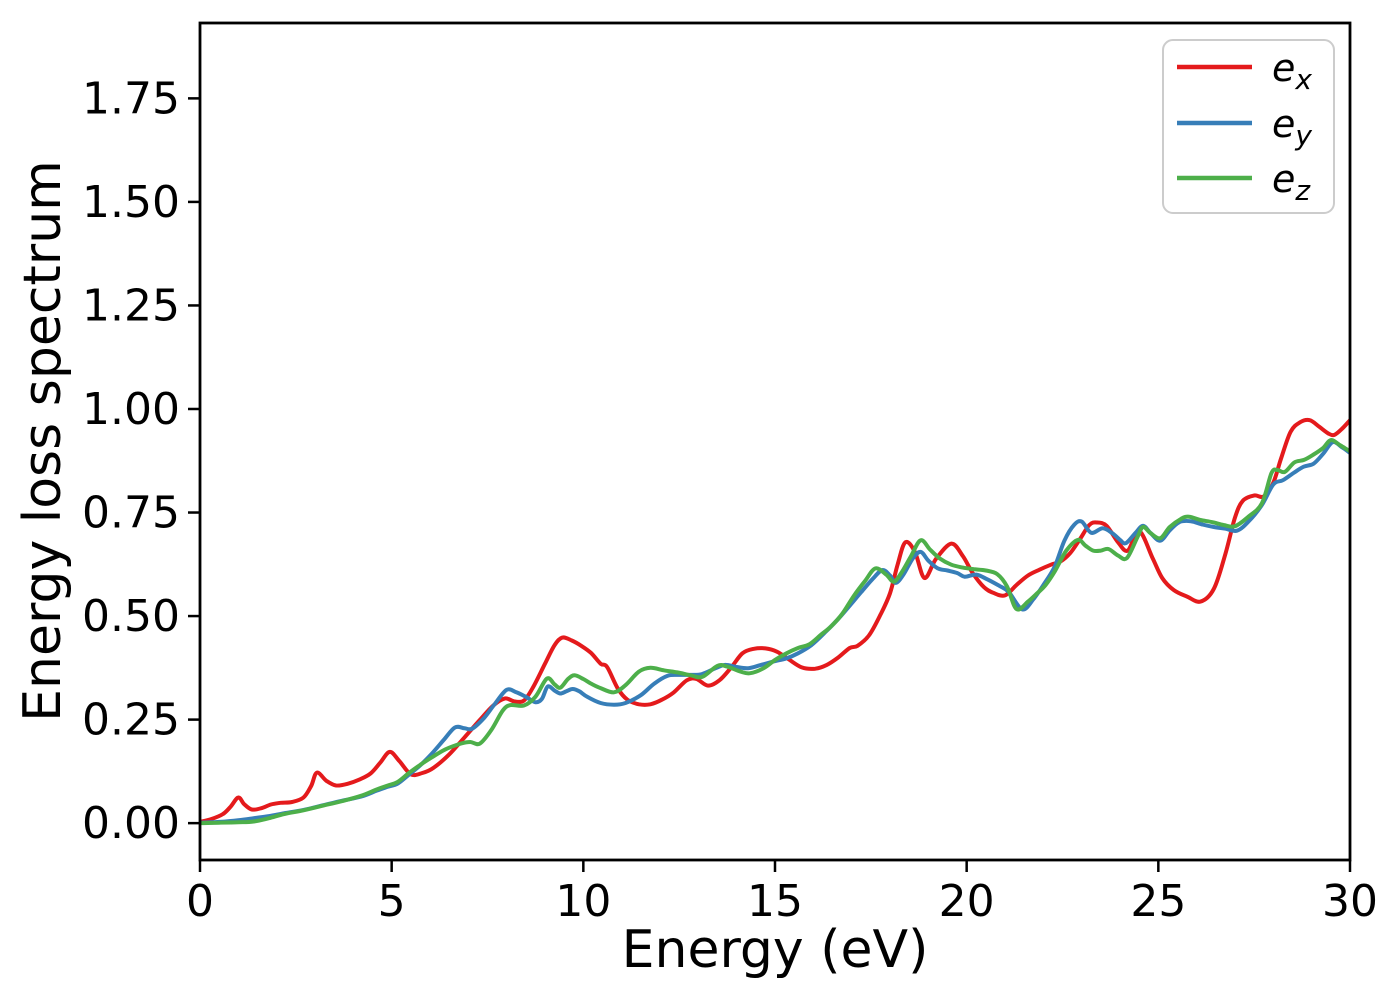  Describe the element at coordinates (1292, 127) in the screenshot. I see `legend-label-ey: ey` at that location.